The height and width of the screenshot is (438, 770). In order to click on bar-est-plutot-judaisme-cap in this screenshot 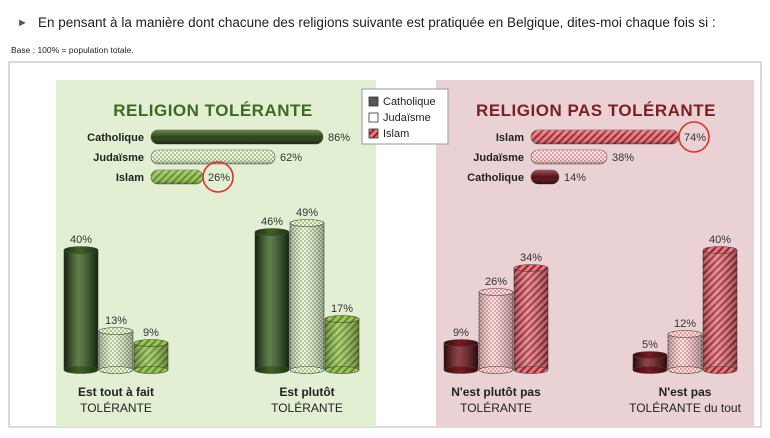, I will do `click(307, 223)`.